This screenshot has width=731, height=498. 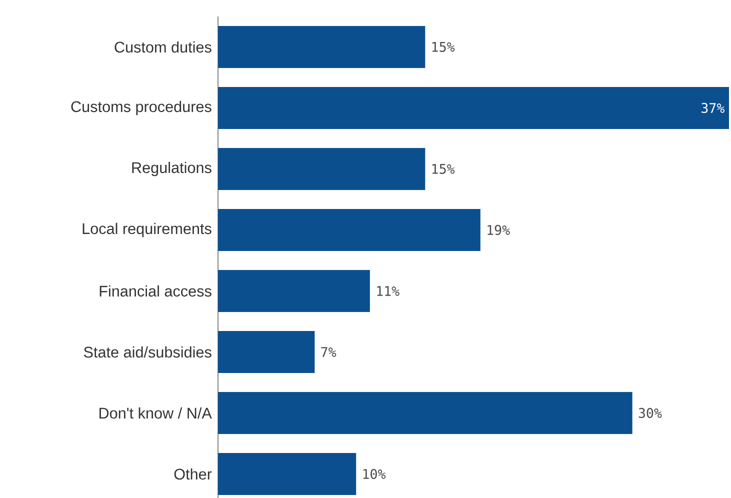 I want to click on data-label: 7%, so click(x=328, y=352).